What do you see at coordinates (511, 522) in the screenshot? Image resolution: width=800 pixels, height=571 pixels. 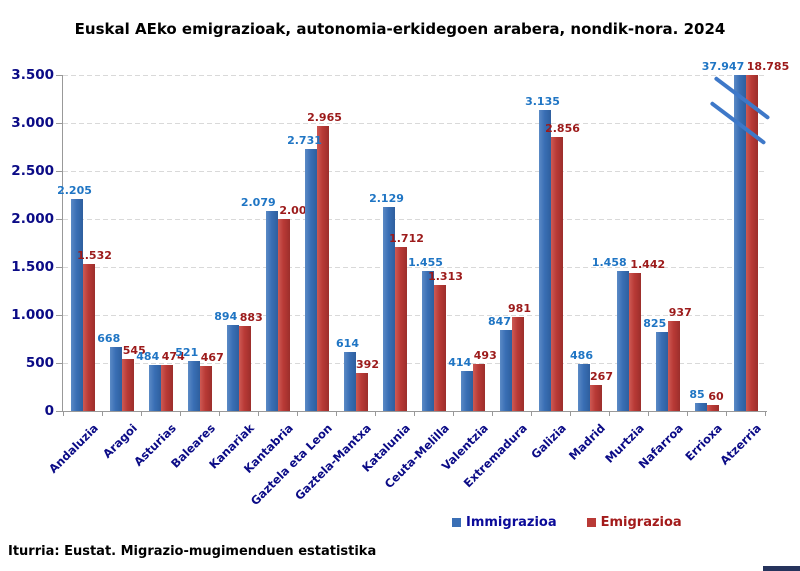 I see `legend-label-immigrazioa: Immigrazioa` at bounding box center [511, 522].